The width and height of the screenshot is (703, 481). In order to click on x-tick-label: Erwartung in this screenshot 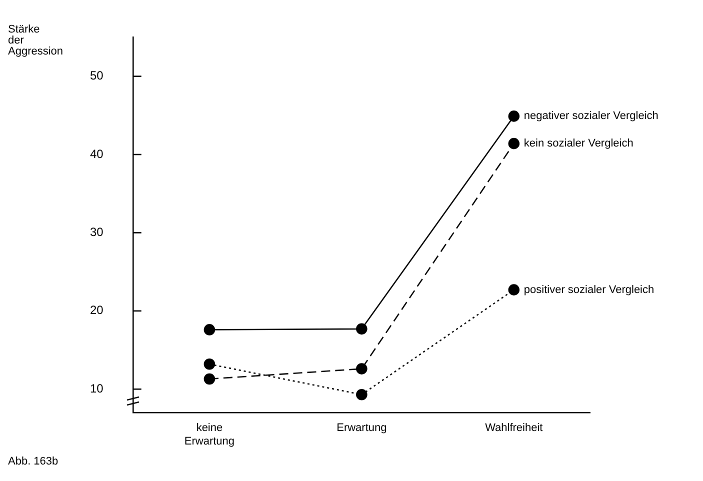, I will do `click(361, 428)`.